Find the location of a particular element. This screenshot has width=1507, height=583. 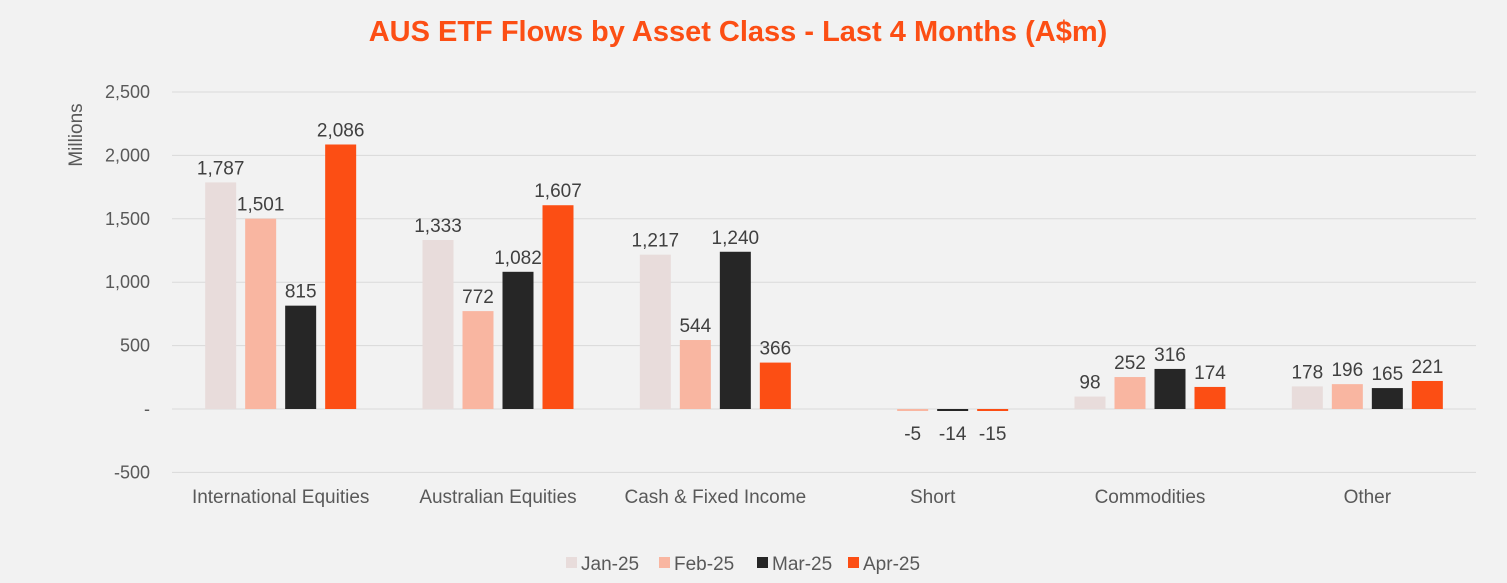

data-label: 815 is located at coordinates (301, 292).